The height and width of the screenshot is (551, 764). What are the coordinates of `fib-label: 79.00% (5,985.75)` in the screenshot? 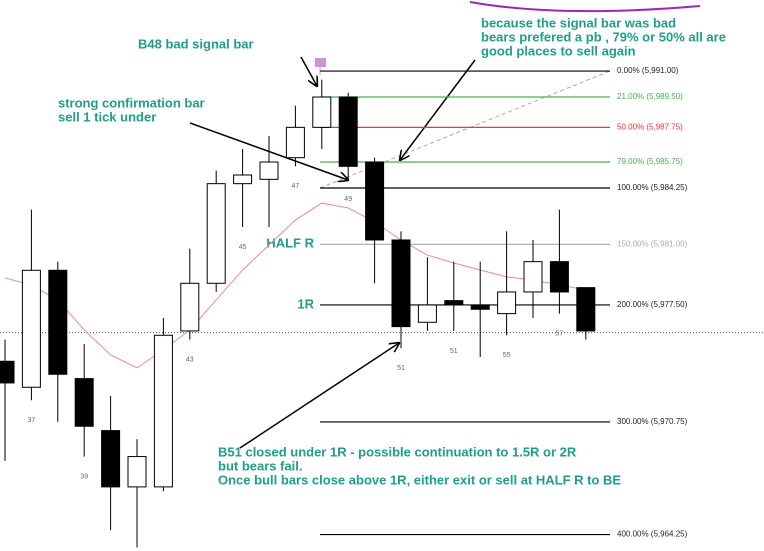 It's located at (650, 161).